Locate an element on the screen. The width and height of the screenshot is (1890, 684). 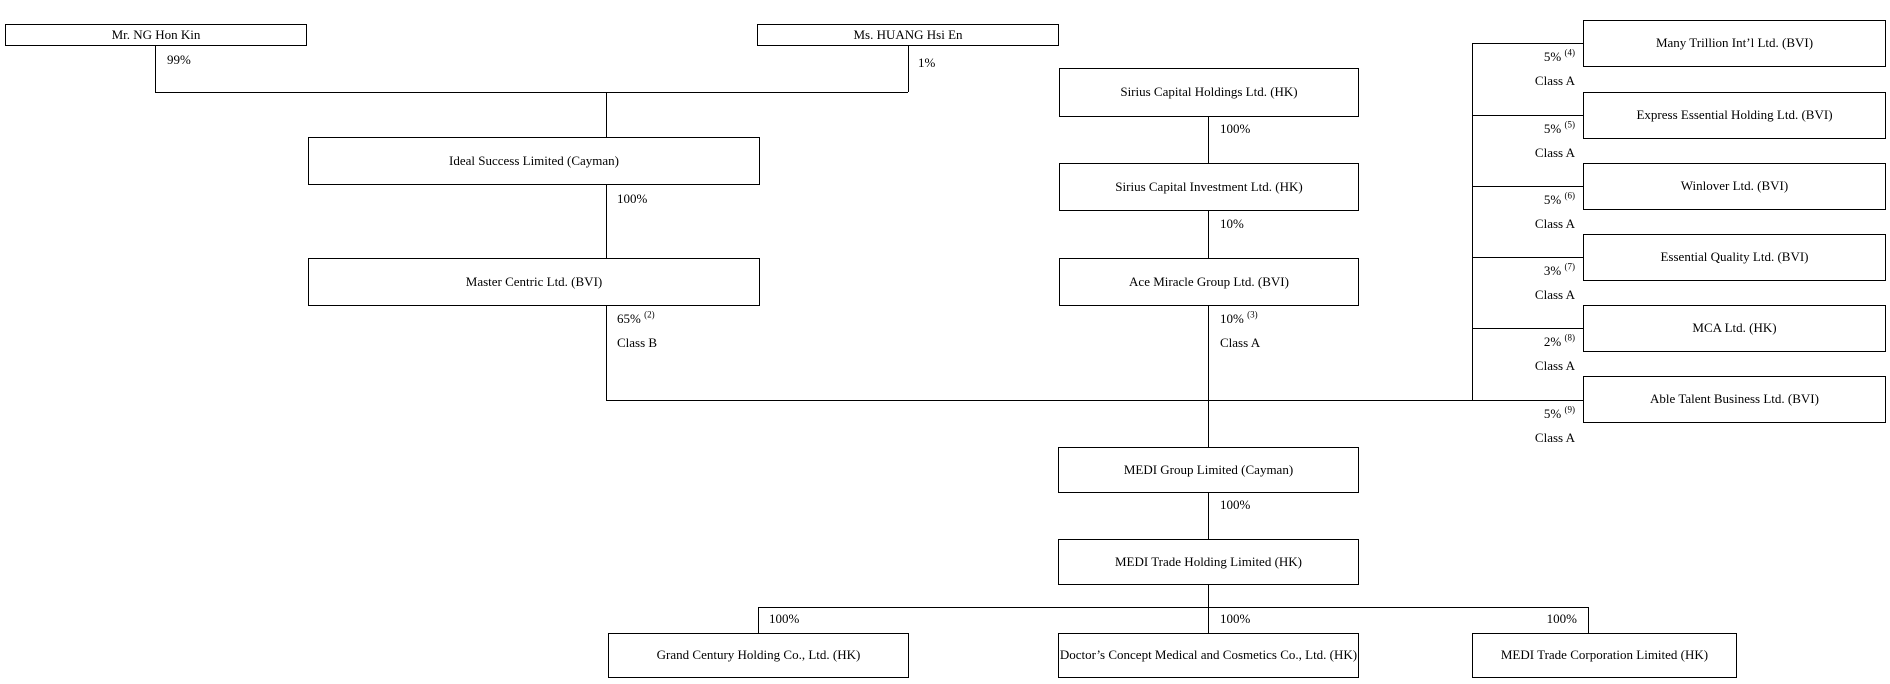
entity-label: Sirius Capital Investment Ltd. (HK) is located at coordinates (1209, 186).